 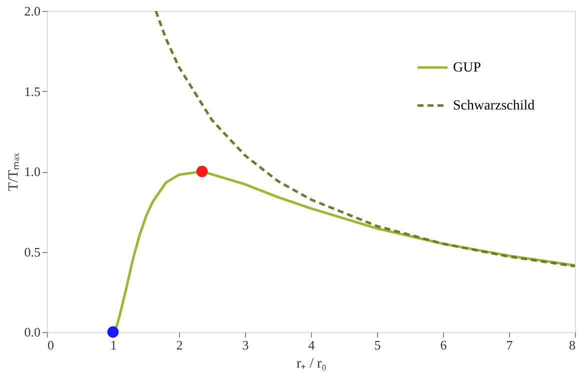 I want to click on legend-label: Schwarzschild, so click(x=494, y=106).